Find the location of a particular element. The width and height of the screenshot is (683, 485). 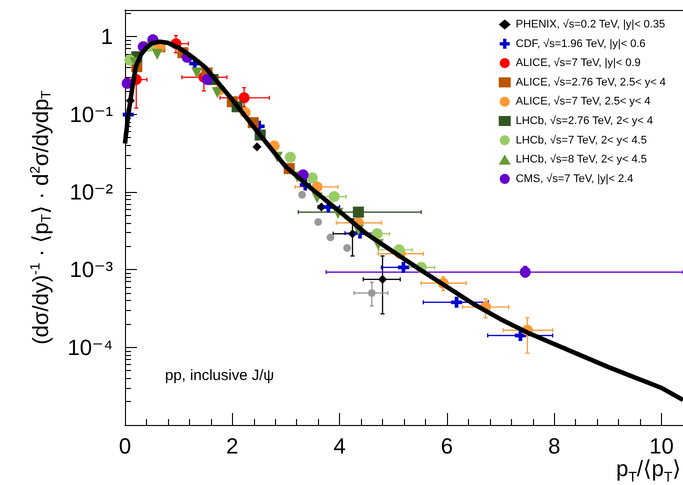

x-tick-label: 4 is located at coordinates (339, 446).